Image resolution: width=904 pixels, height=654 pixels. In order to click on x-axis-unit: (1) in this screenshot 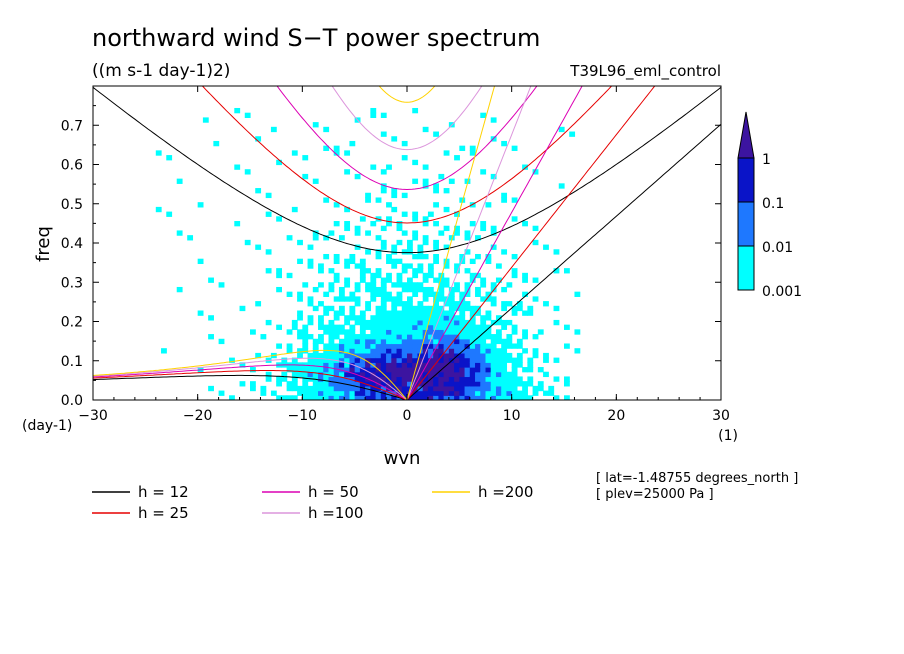, I will do `click(728, 436)`.